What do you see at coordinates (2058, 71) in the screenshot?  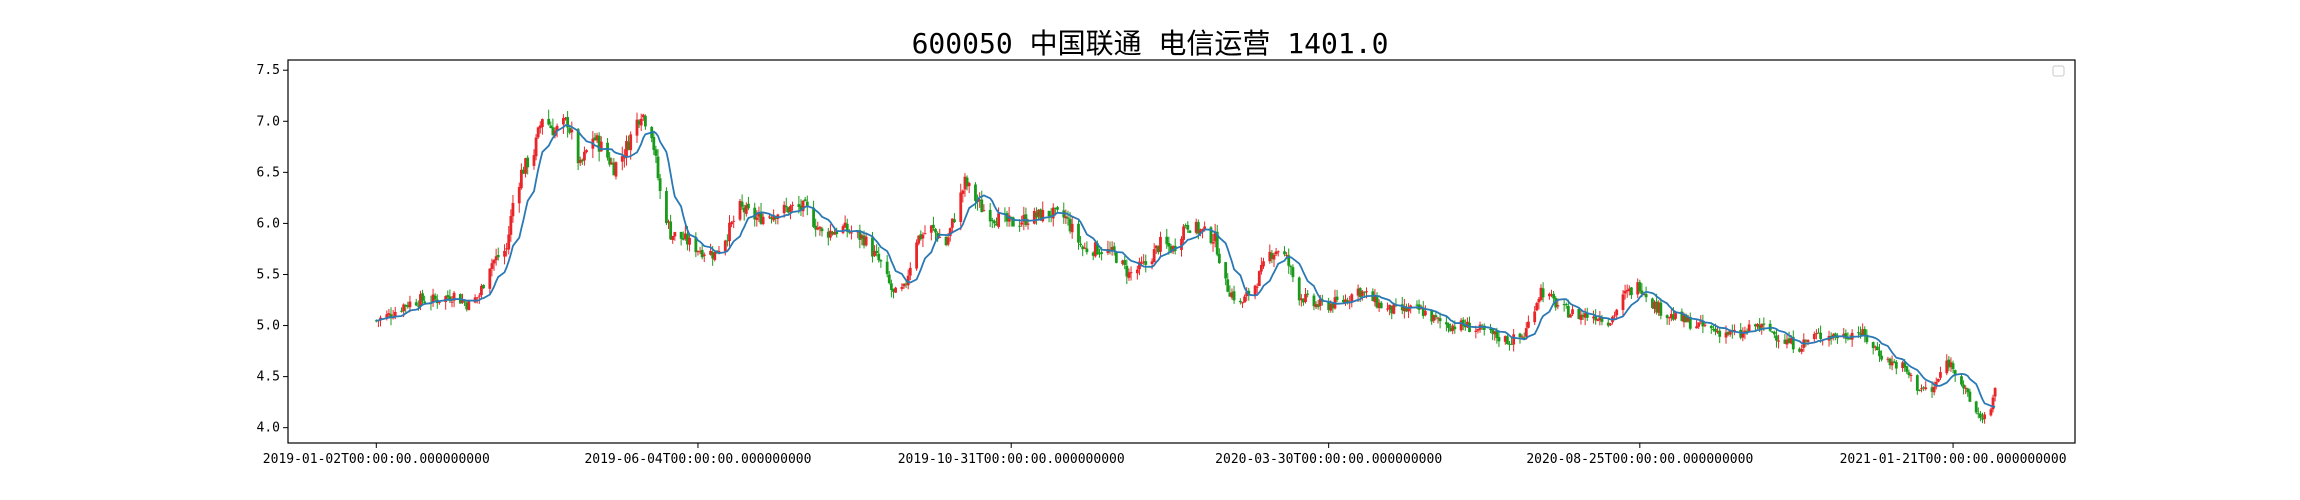 I see `legend-box` at bounding box center [2058, 71].